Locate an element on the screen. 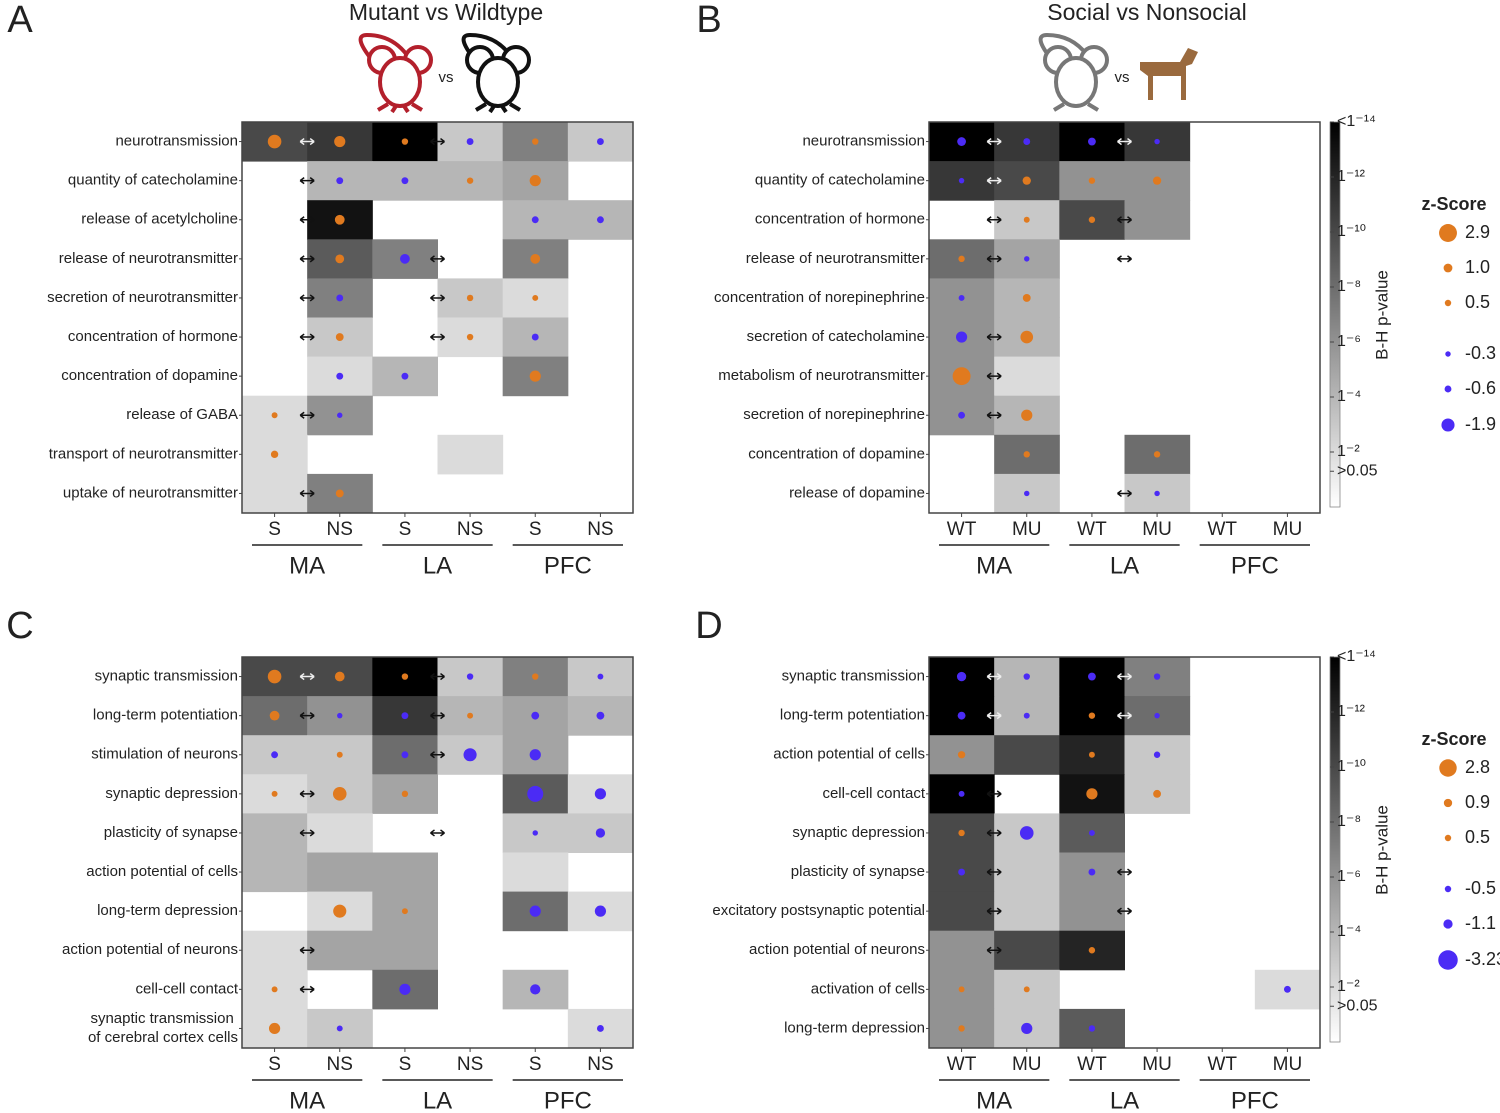 The height and width of the screenshot is (1113, 1500). row-label: release of GABA is located at coordinates (182, 414).